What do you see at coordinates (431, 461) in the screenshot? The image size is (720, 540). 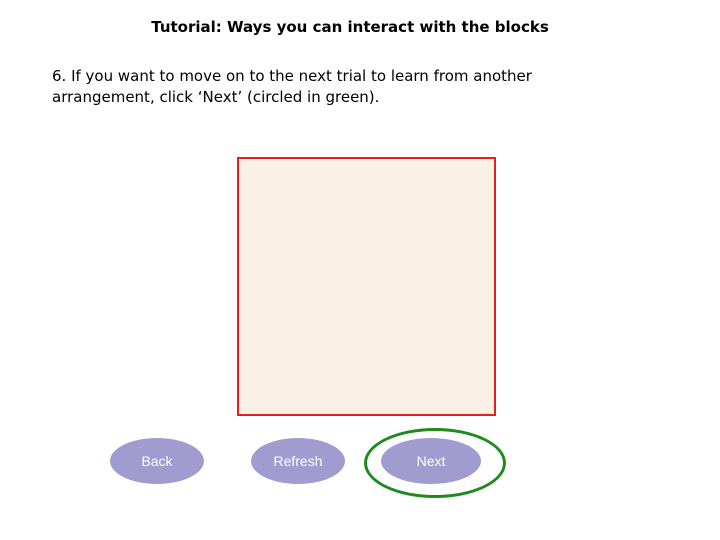 I see `next-button: Next` at bounding box center [431, 461].